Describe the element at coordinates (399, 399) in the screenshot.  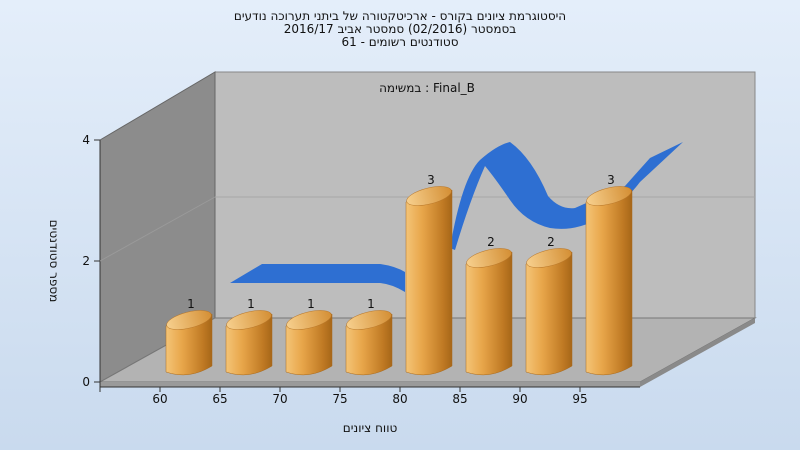
I see `x-tick-label: 80` at that location.